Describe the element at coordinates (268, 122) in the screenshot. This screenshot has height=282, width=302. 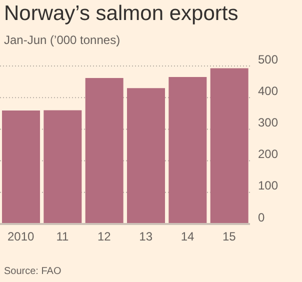
I see `y-tick-label: 300` at that location.